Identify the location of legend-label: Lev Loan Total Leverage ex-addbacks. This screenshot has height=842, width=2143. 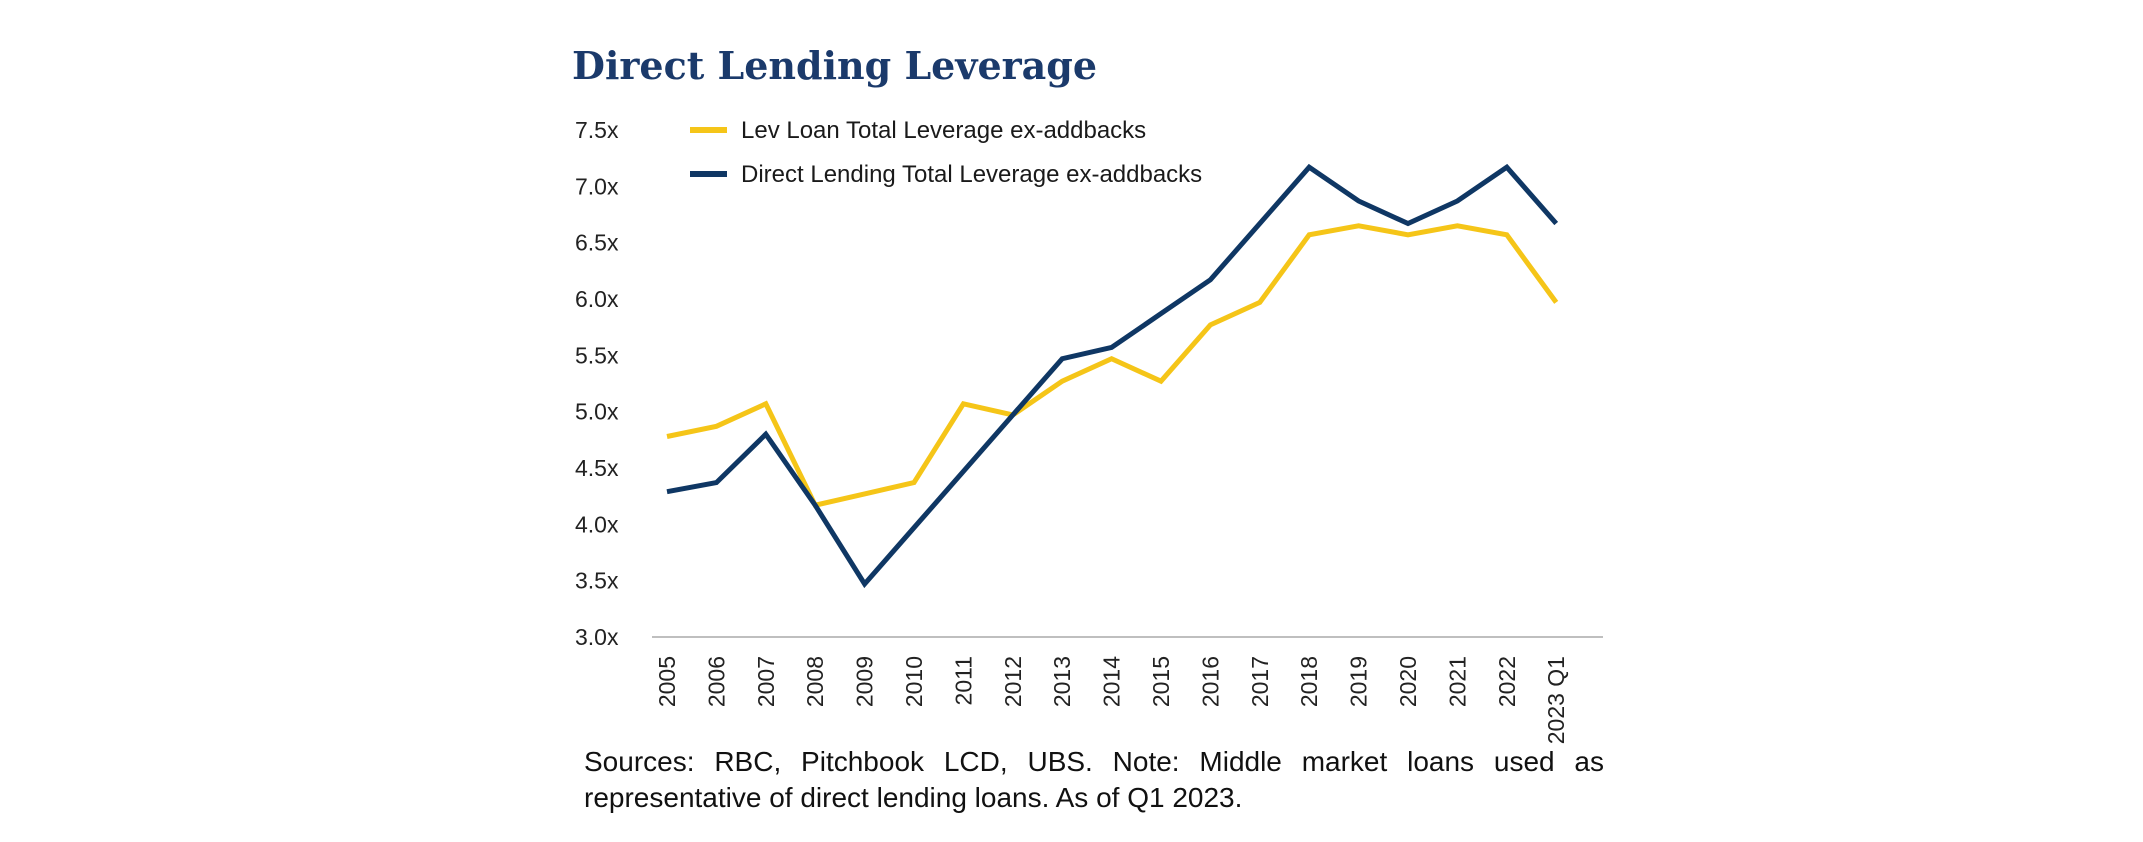
(943, 130).